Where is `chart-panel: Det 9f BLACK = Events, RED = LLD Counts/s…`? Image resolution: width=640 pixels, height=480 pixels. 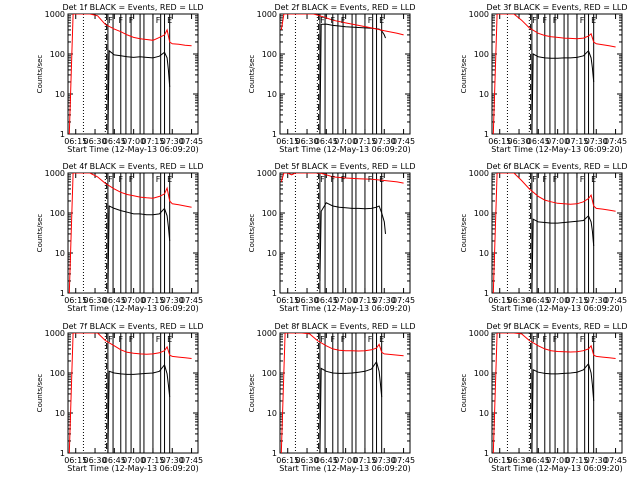 chart-panel: Det 9f BLACK = Events, RED = LLD Counts/s… is located at coordinates (544, 397).